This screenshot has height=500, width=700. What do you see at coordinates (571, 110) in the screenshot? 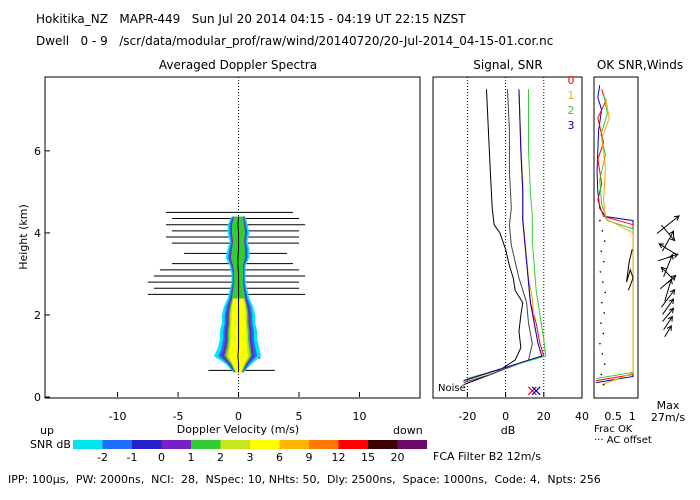
I see `winds-legend-2: 2` at bounding box center [571, 110].